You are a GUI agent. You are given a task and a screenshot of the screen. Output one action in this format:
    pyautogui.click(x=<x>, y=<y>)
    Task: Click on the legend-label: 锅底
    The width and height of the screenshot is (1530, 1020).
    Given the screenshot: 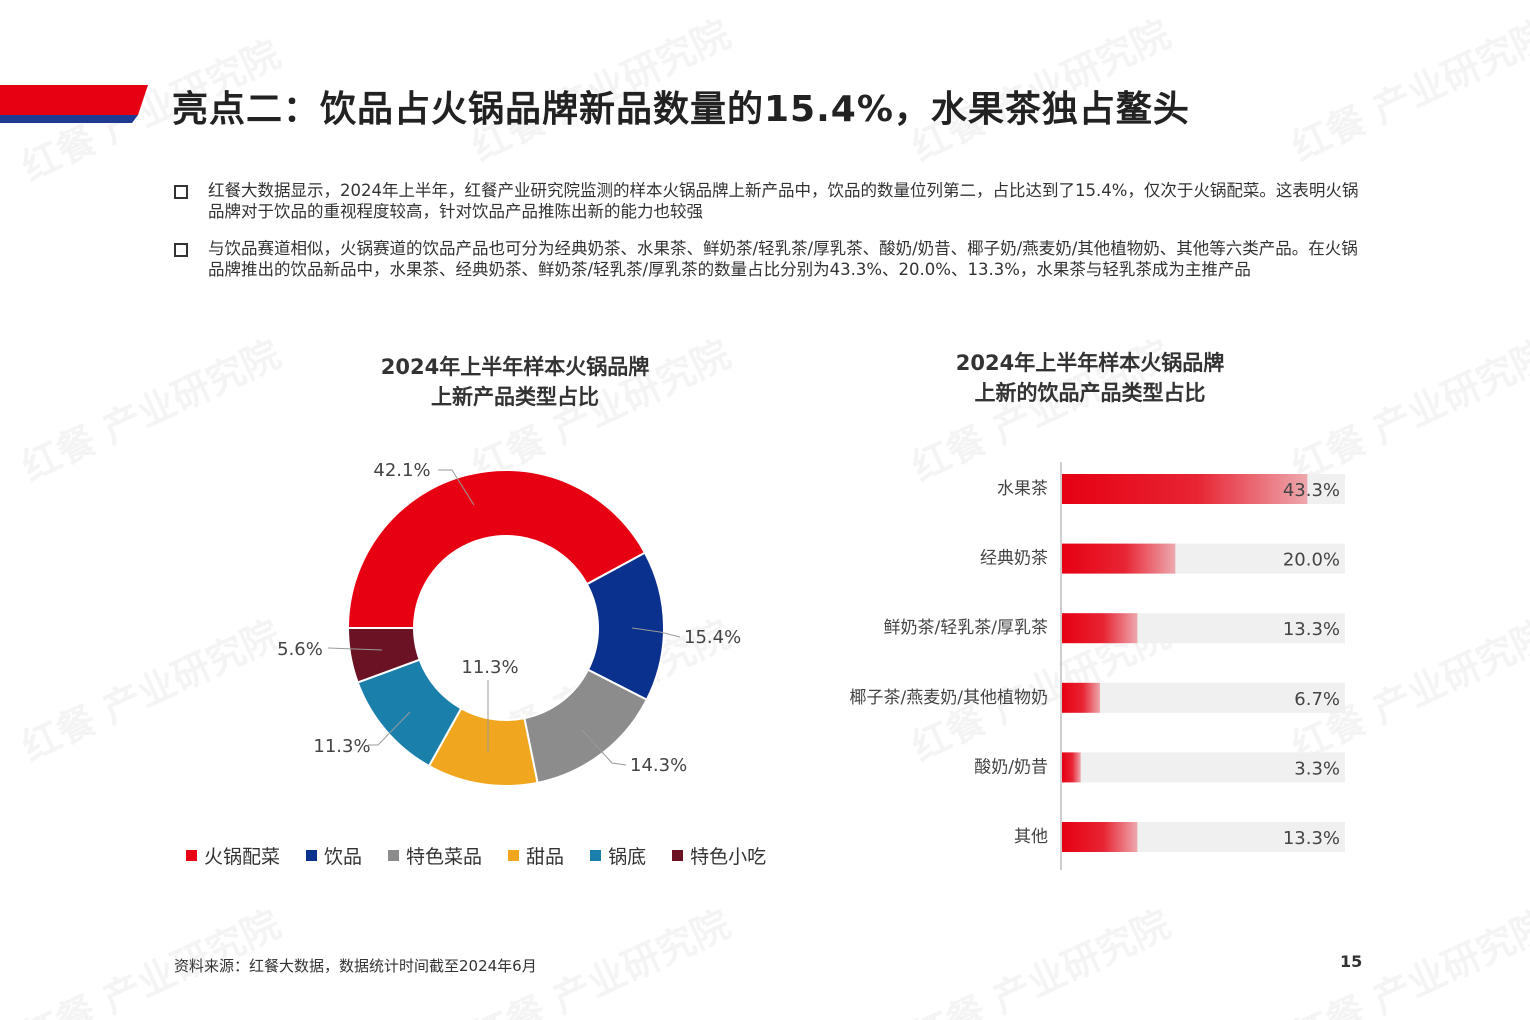 What is the action you would take?
    pyautogui.click(x=627, y=857)
    